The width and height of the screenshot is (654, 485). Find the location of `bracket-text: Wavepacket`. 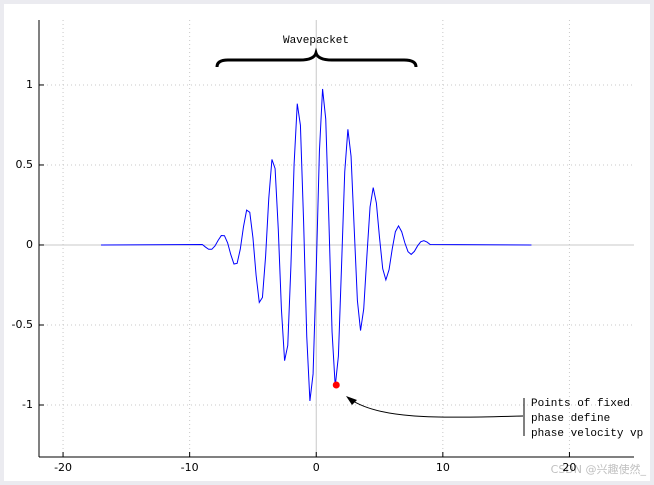

bracket-text: Wavepacket is located at coordinates (316, 41).